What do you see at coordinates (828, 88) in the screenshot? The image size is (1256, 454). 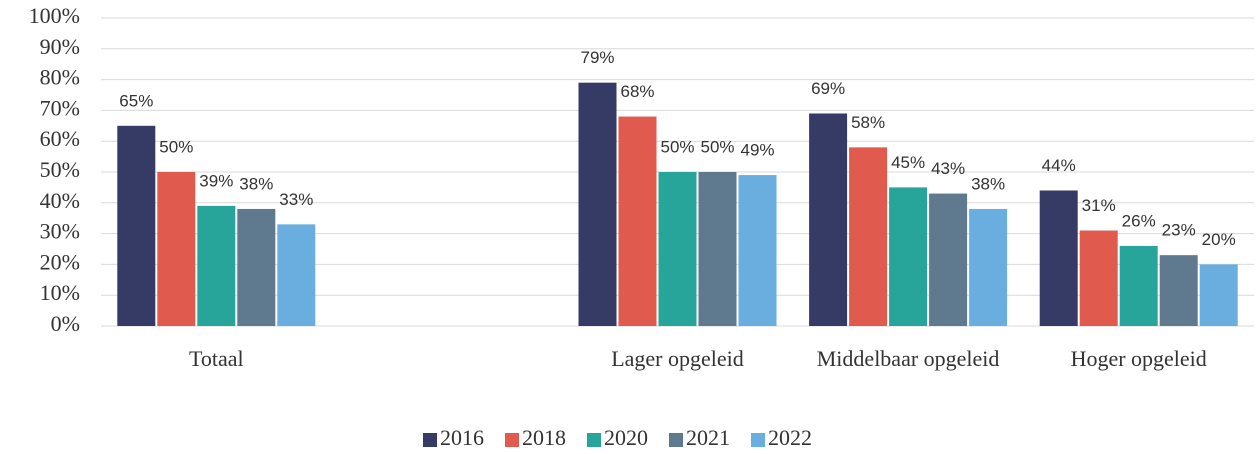 I see `data-label: 69%` at bounding box center [828, 88].